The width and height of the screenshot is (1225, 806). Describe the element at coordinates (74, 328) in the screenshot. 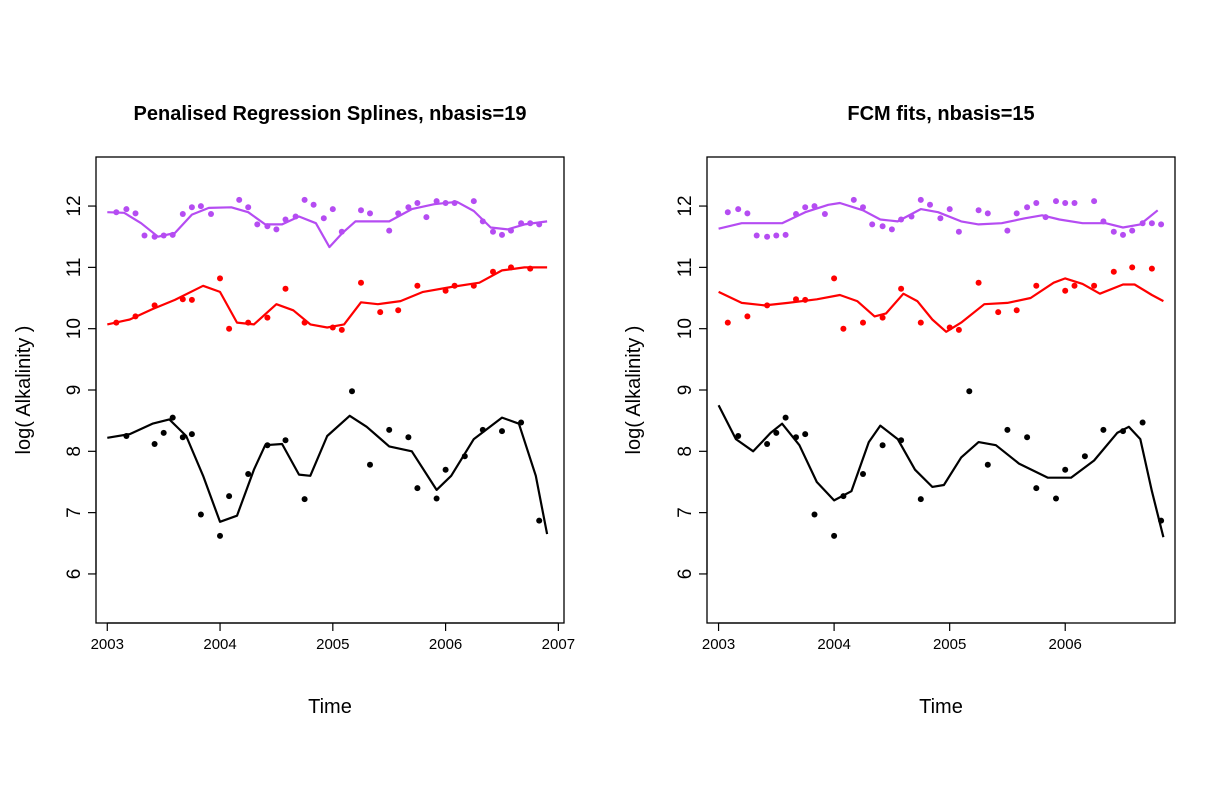

I see `y-tick-label: 10` at that location.